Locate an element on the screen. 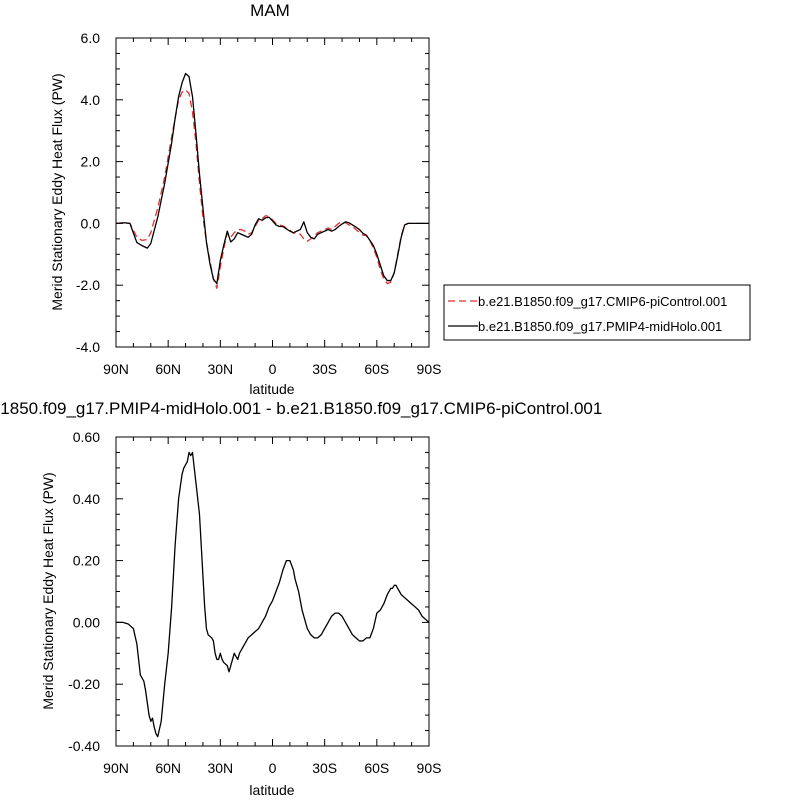 The height and width of the screenshot is (800, 800). top-panel-y-axis-label: Merid Stationary Eddy Heat Flux (PW) is located at coordinates (57, 191).